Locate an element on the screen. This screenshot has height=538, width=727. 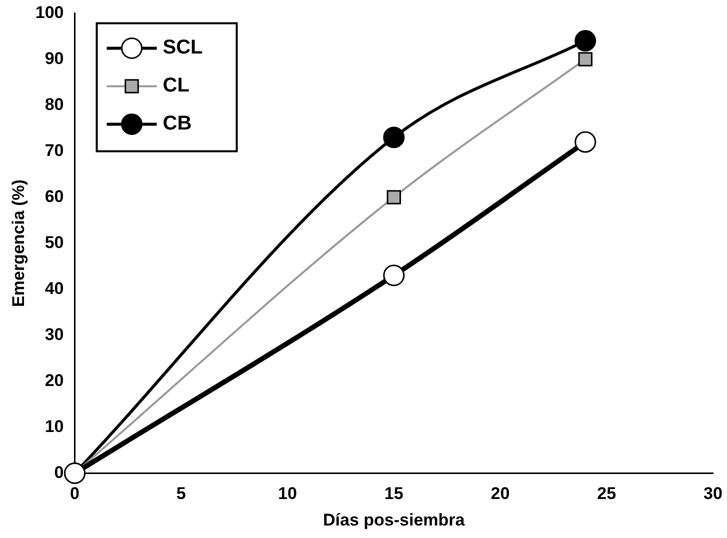
y-tick-label: 10 is located at coordinates (54, 426).